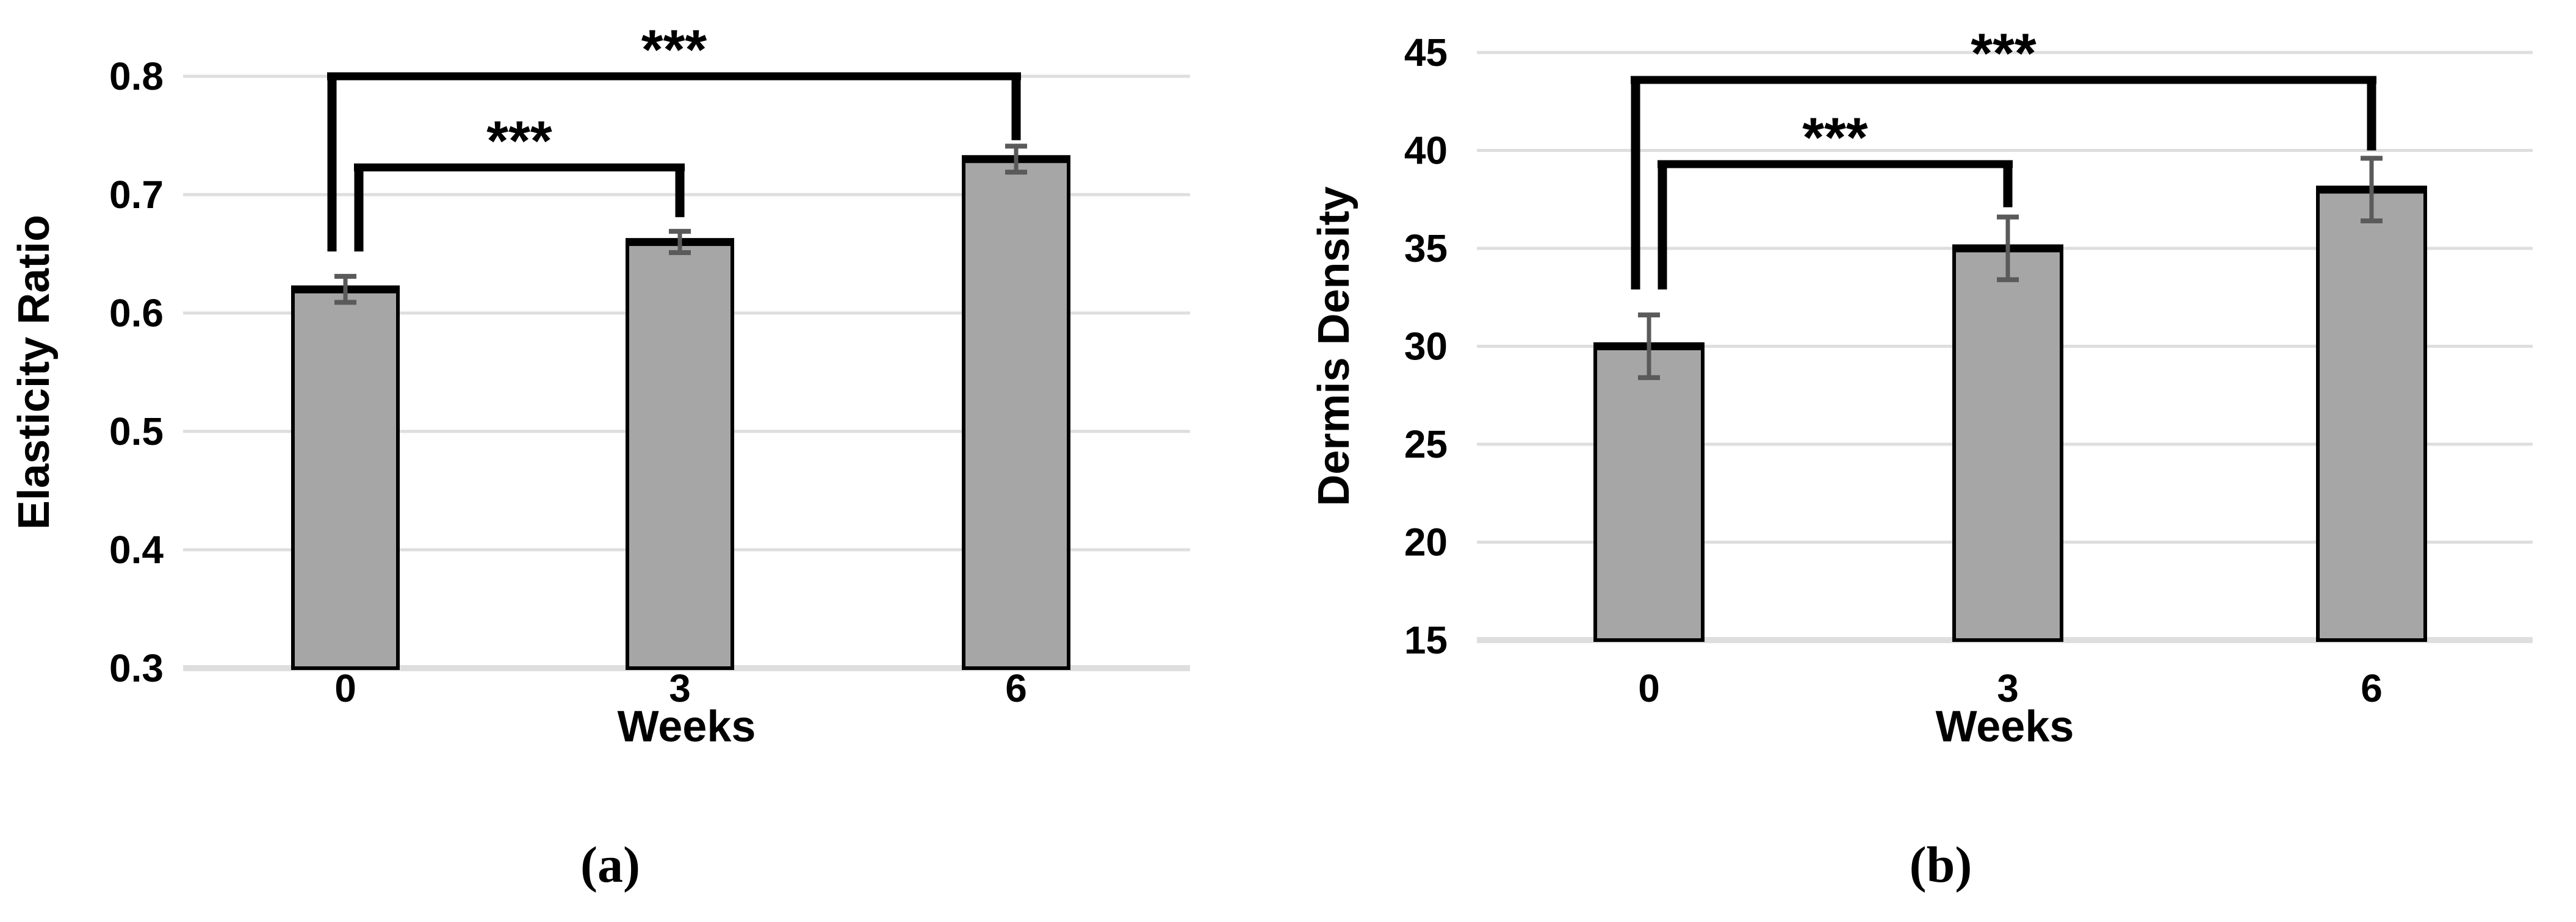 Image resolution: width=2576 pixels, height=922 pixels. Describe the element at coordinates (610, 865) in the screenshot. I see `panel-caption: (a)` at that location.